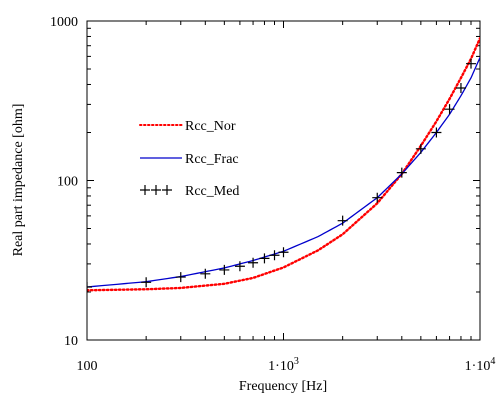 This screenshot has height=399, width=503. What do you see at coordinates (296, 361) in the screenshot?
I see `x-tick-exponent: 3` at bounding box center [296, 361].